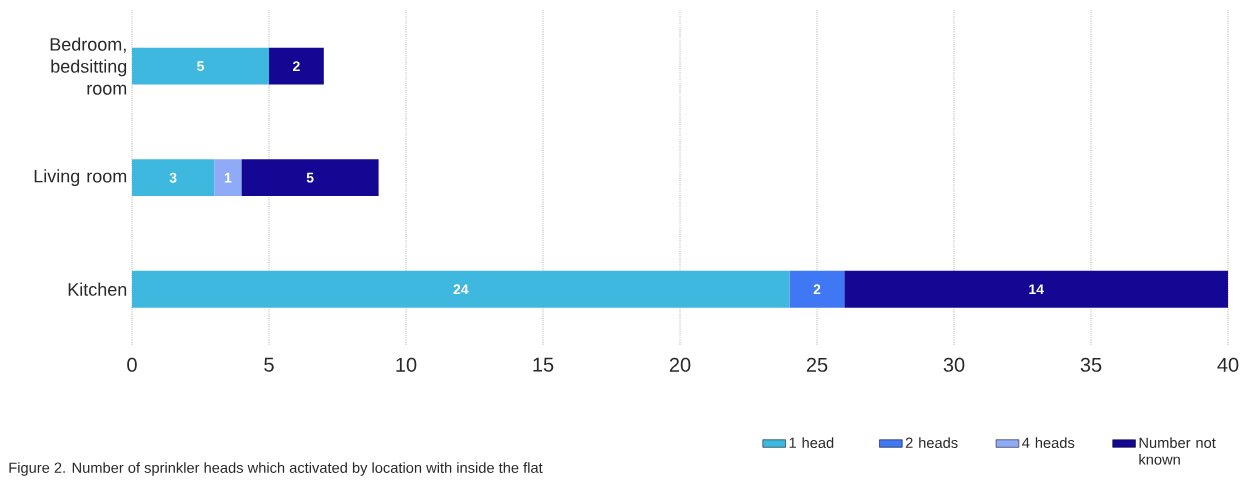 The width and height of the screenshot is (1248, 489). I want to click on x-tick-label: 5, so click(269, 364).